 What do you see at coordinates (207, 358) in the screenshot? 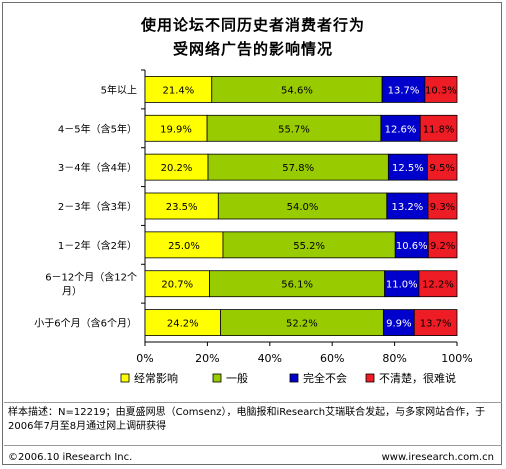
I see `x-tick-label: 20%` at bounding box center [207, 358].